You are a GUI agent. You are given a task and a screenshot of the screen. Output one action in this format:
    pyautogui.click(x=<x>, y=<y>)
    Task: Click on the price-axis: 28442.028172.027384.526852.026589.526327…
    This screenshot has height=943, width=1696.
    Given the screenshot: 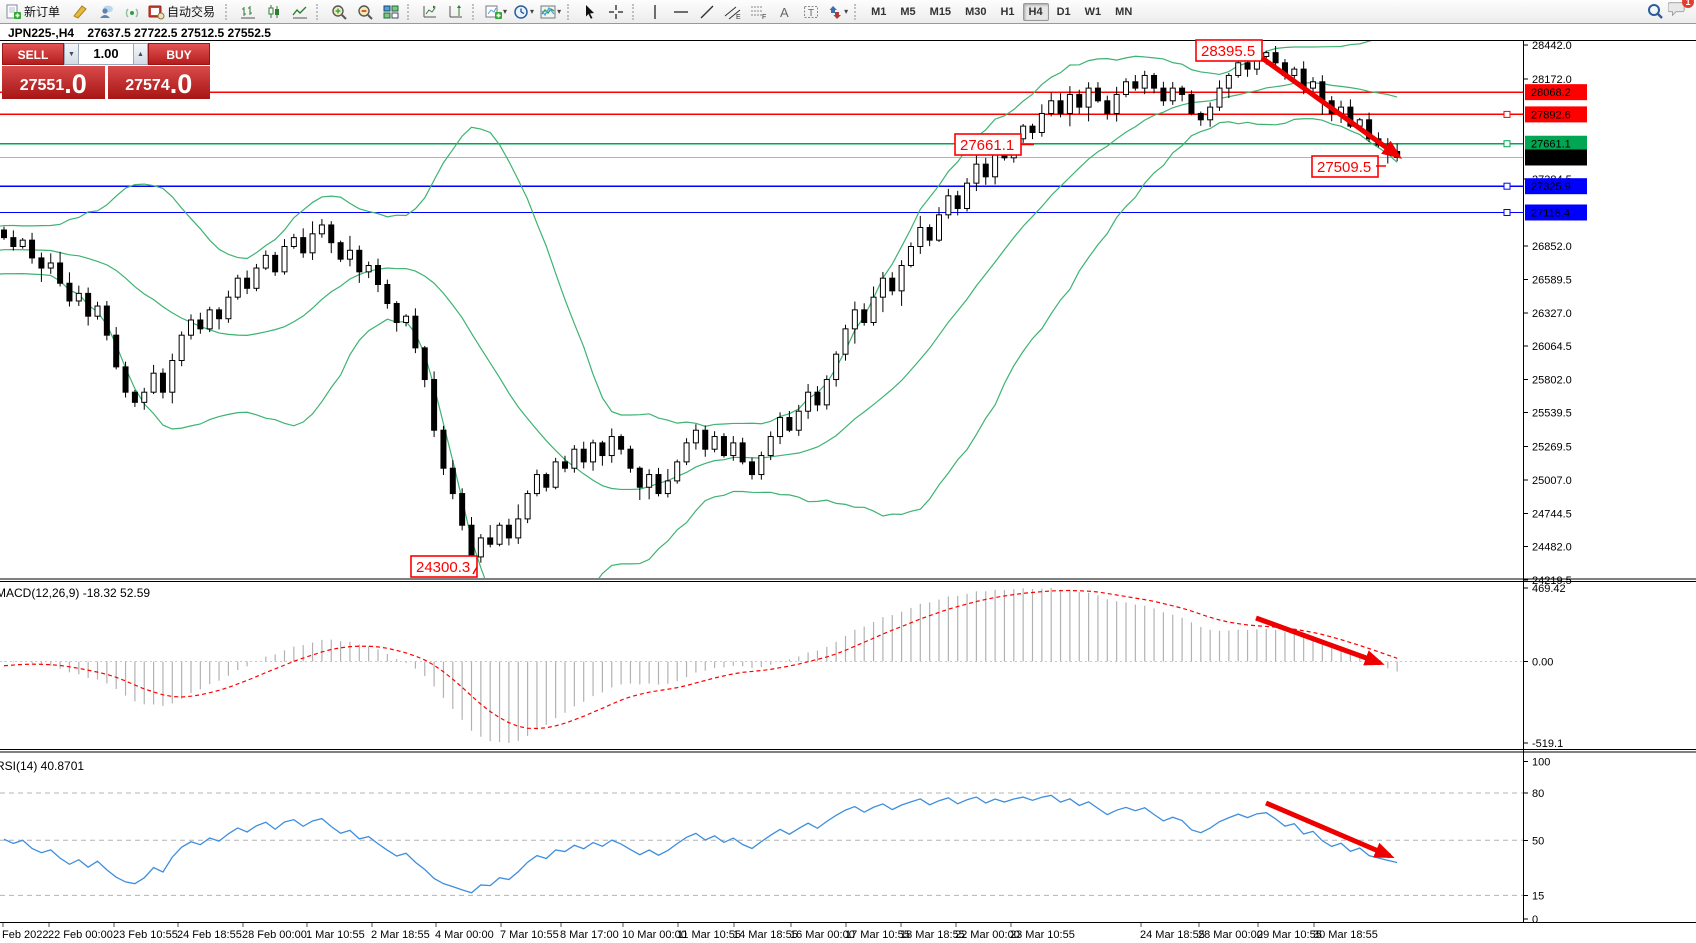 What is the action you would take?
    pyautogui.click(x=1555, y=483)
    